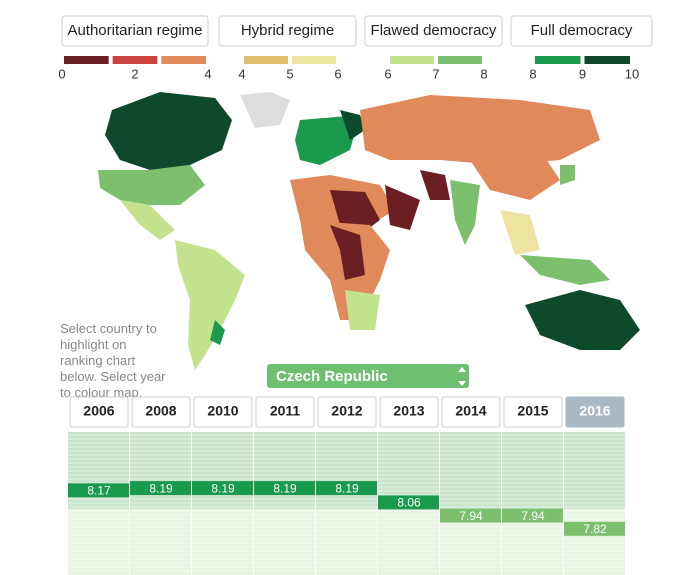  I want to click on legend-label: Hybrid regime, so click(287, 30).